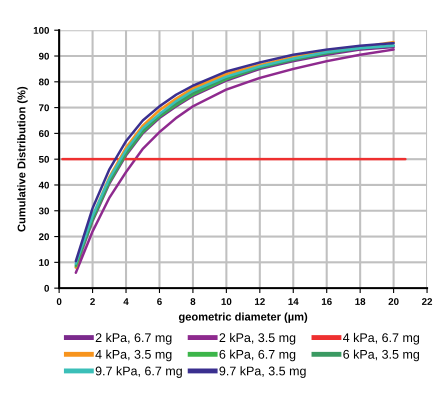 This screenshot has height=403, width=438. I want to click on x-tick-label: 2, so click(92, 301).